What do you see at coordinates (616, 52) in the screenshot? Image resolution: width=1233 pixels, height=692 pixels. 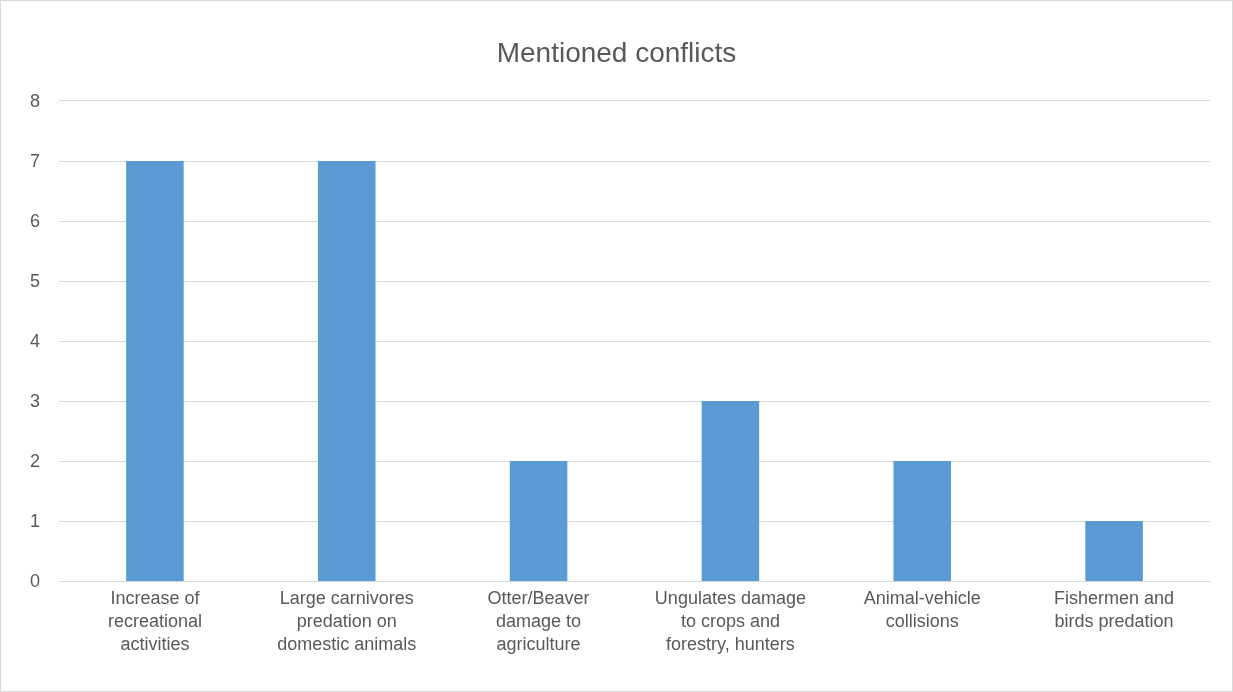 I see `chart-title: Mentioned conflicts` at bounding box center [616, 52].